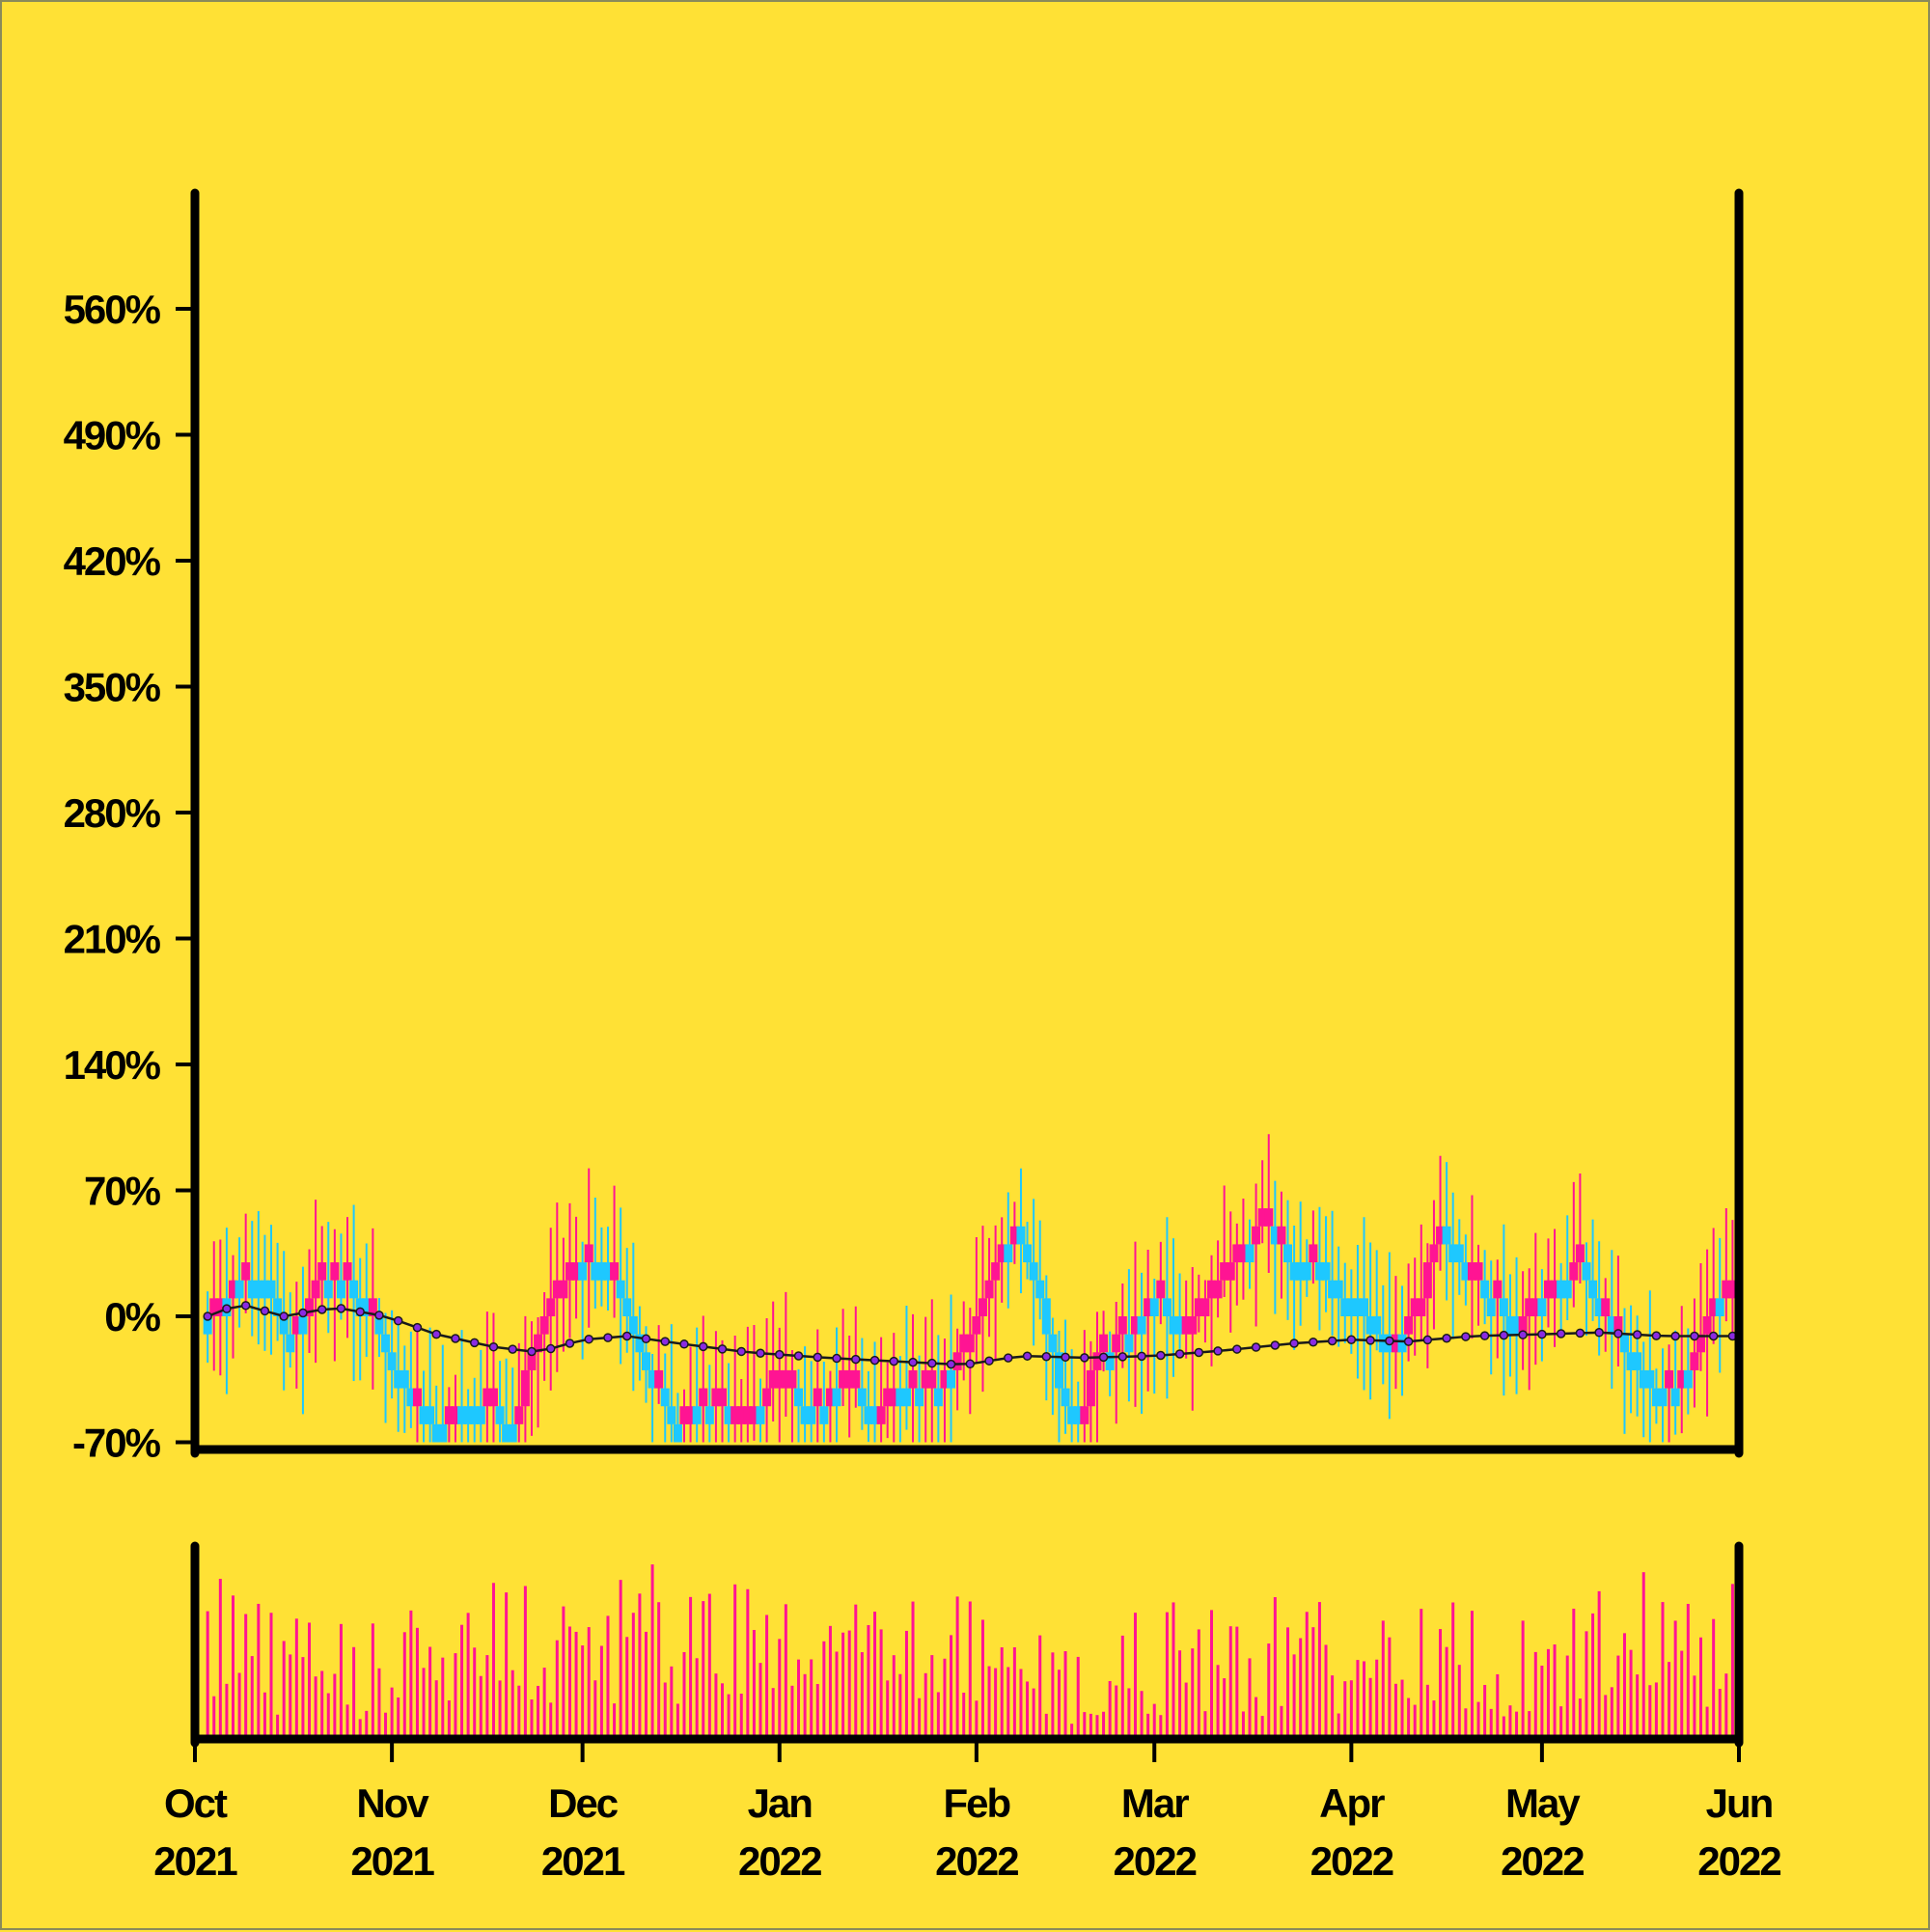 This screenshot has height=1932, width=1930. I want to click on x-tick-month: May, so click(1543, 1803).